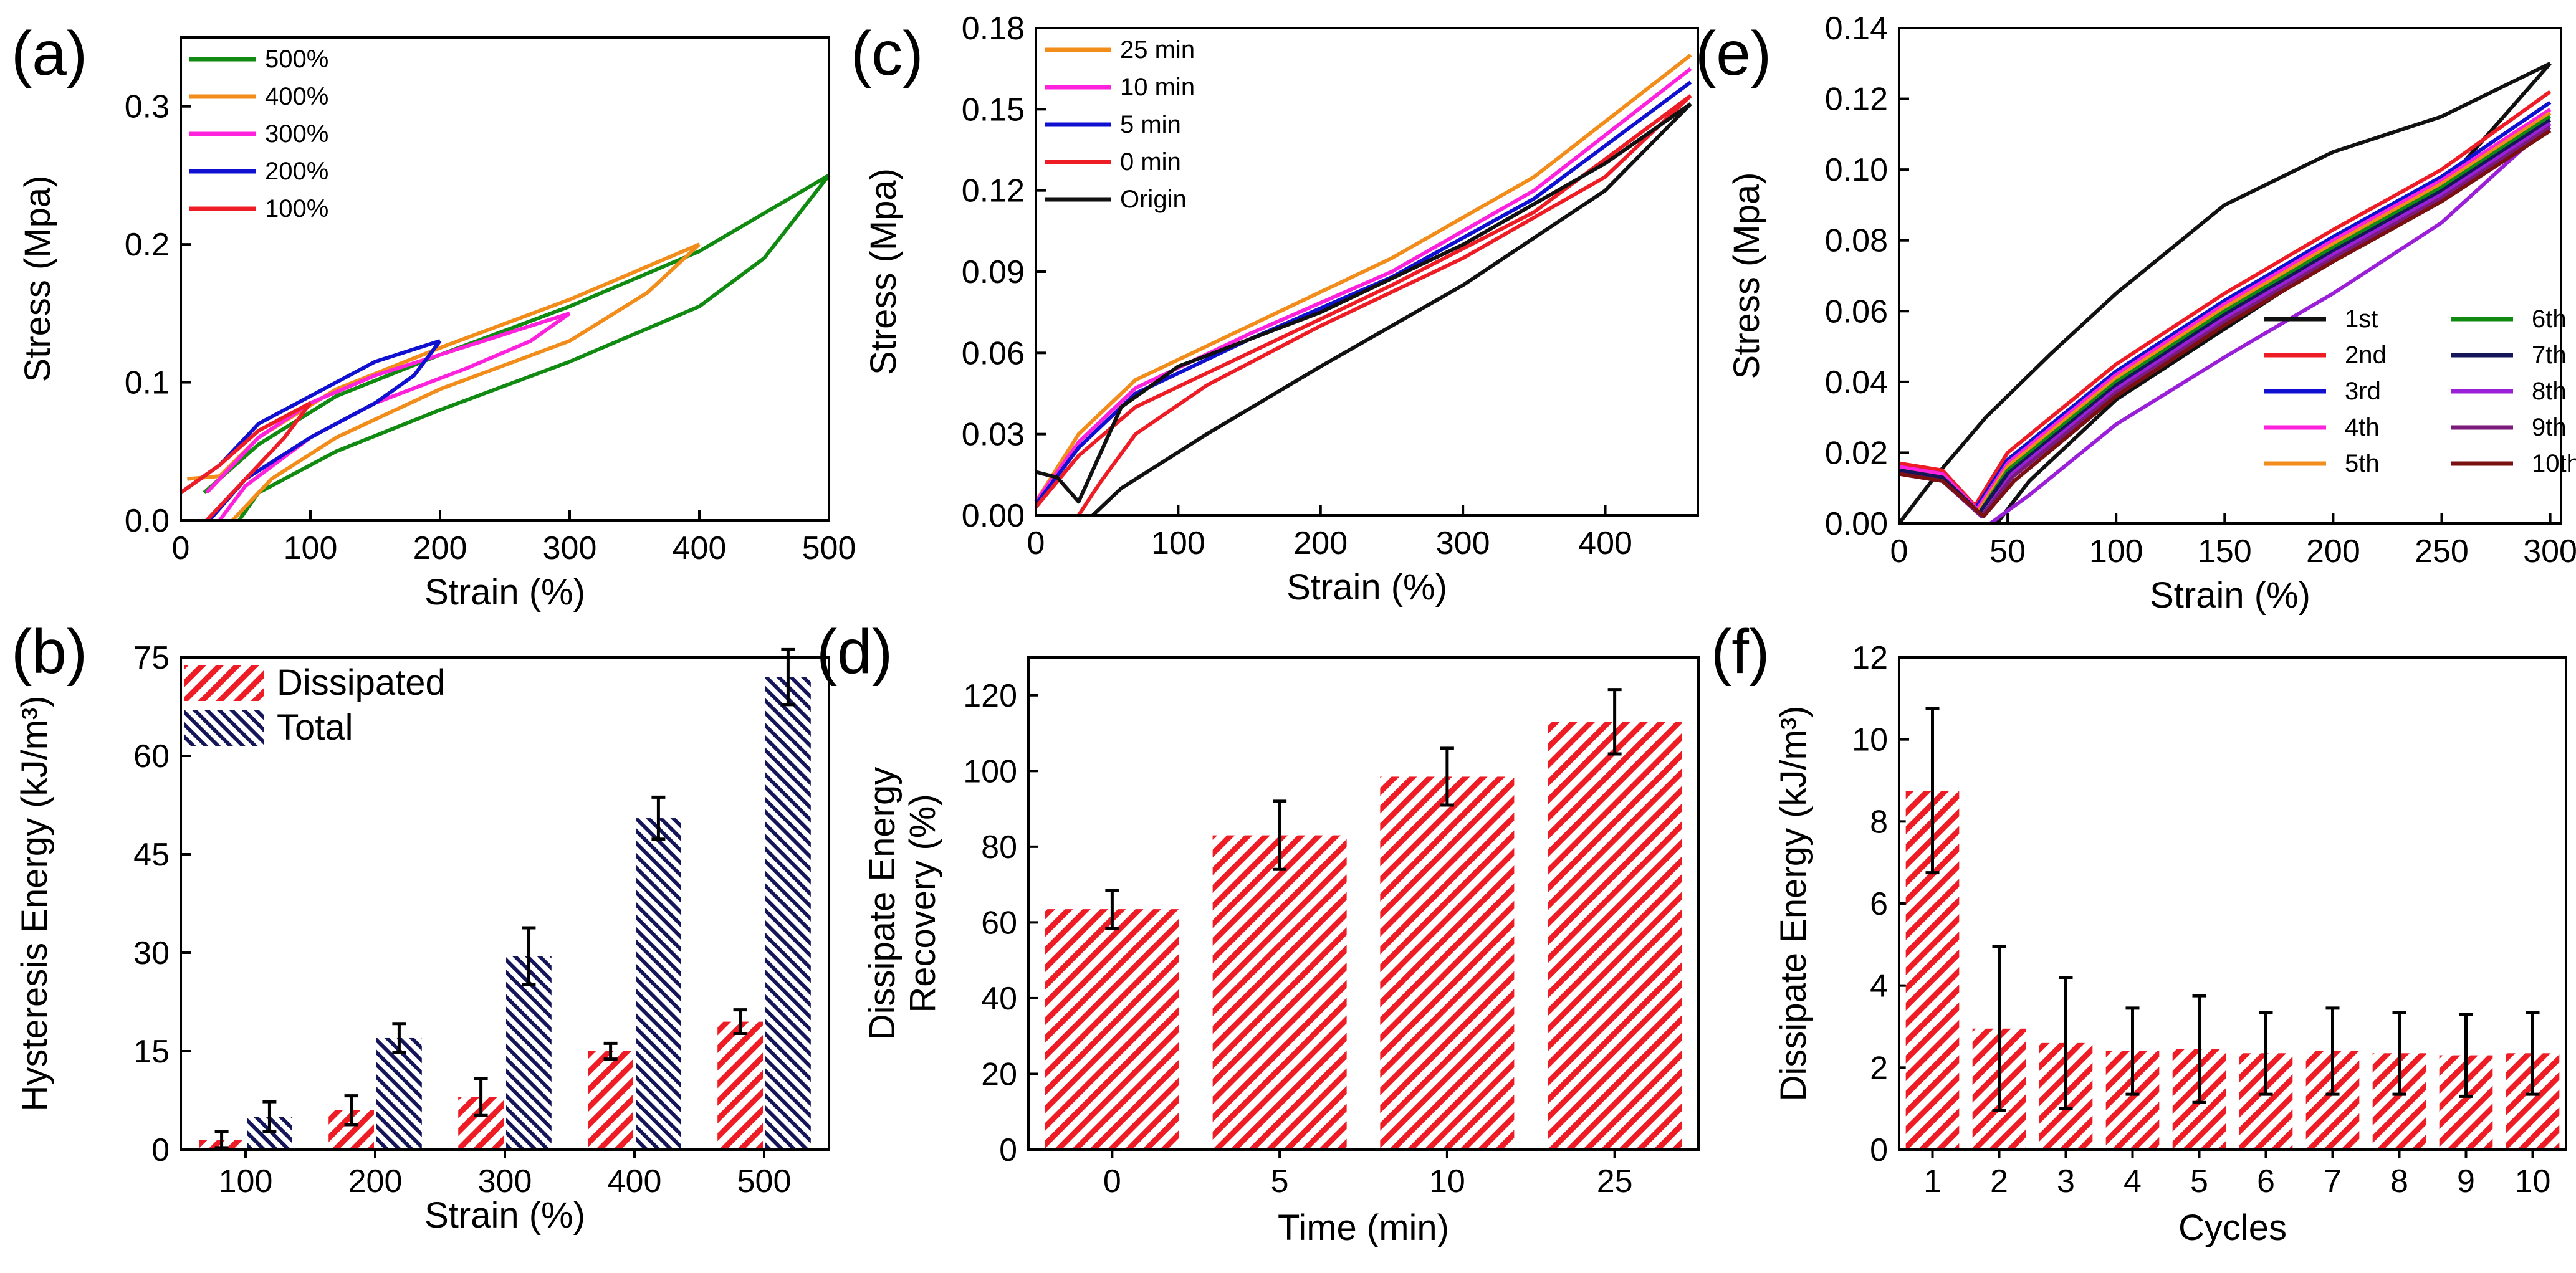 The width and height of the screenshot is (2576, 1273). What do you see at coordinates (993, 272) in the screenshot?
I see `y-tick-label: 0.09` at bounding box center [993, 272].